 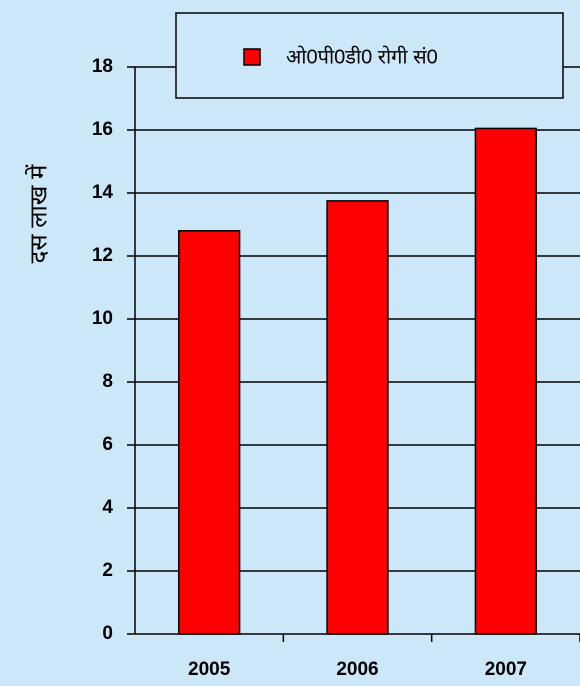 I want to click on x-tick-label: 2005, so click(x=209, y=669).